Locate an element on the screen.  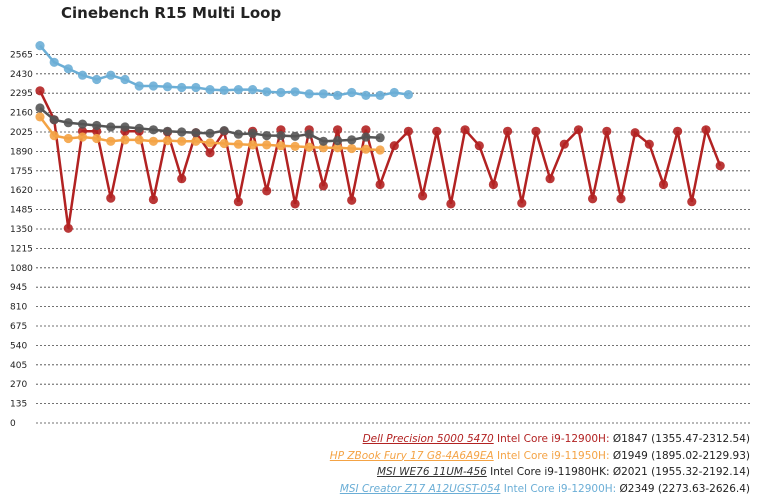
y-tick-label: 675 is located at coordinates (18, 327).